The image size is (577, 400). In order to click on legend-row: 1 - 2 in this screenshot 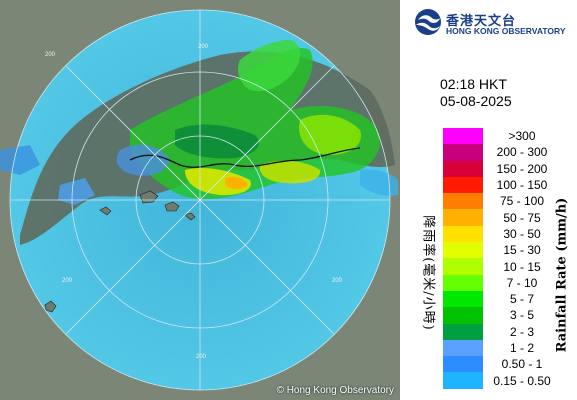, I will do `click(502, 348)`.